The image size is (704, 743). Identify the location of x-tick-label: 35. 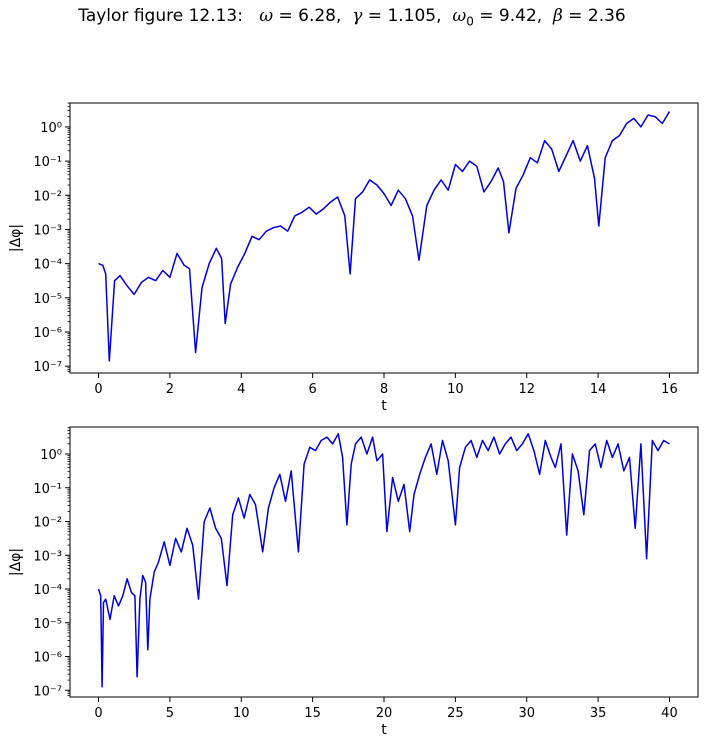
(598, 713).